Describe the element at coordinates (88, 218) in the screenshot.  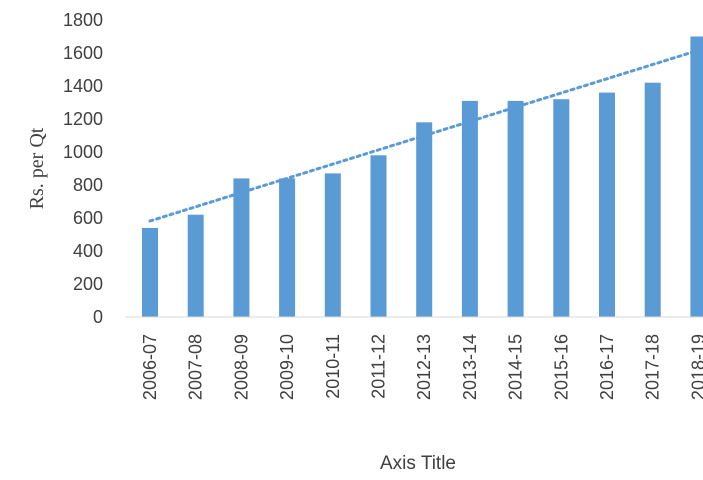
I see `y-tick-label: 600` at that location.